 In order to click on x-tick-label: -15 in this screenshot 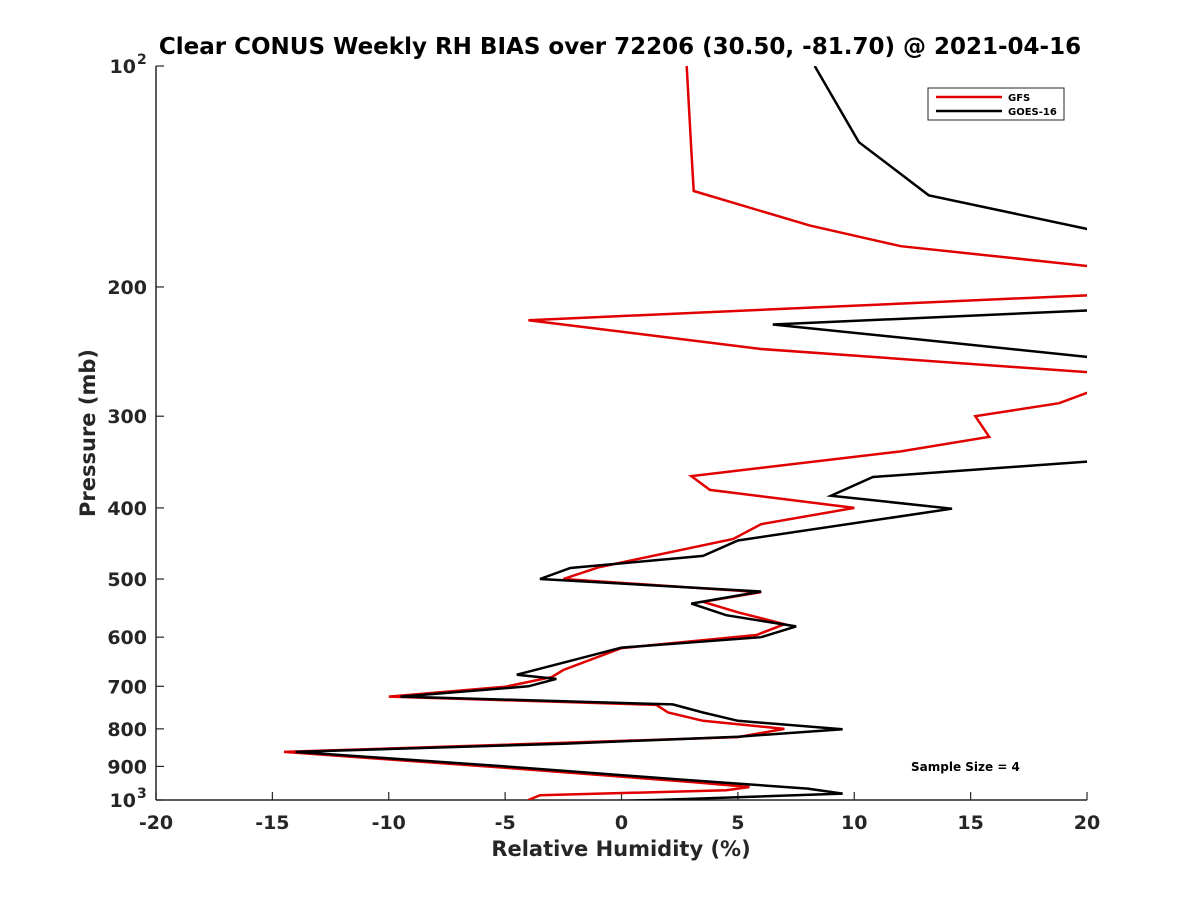, I will do `click(272, 823)`.